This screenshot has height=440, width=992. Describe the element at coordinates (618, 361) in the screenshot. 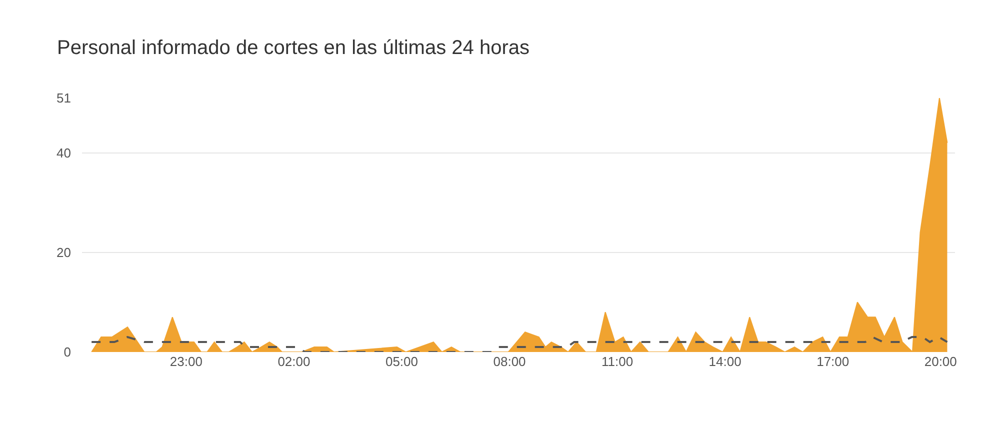

I see `x-tick-label: 11:00` at that location.